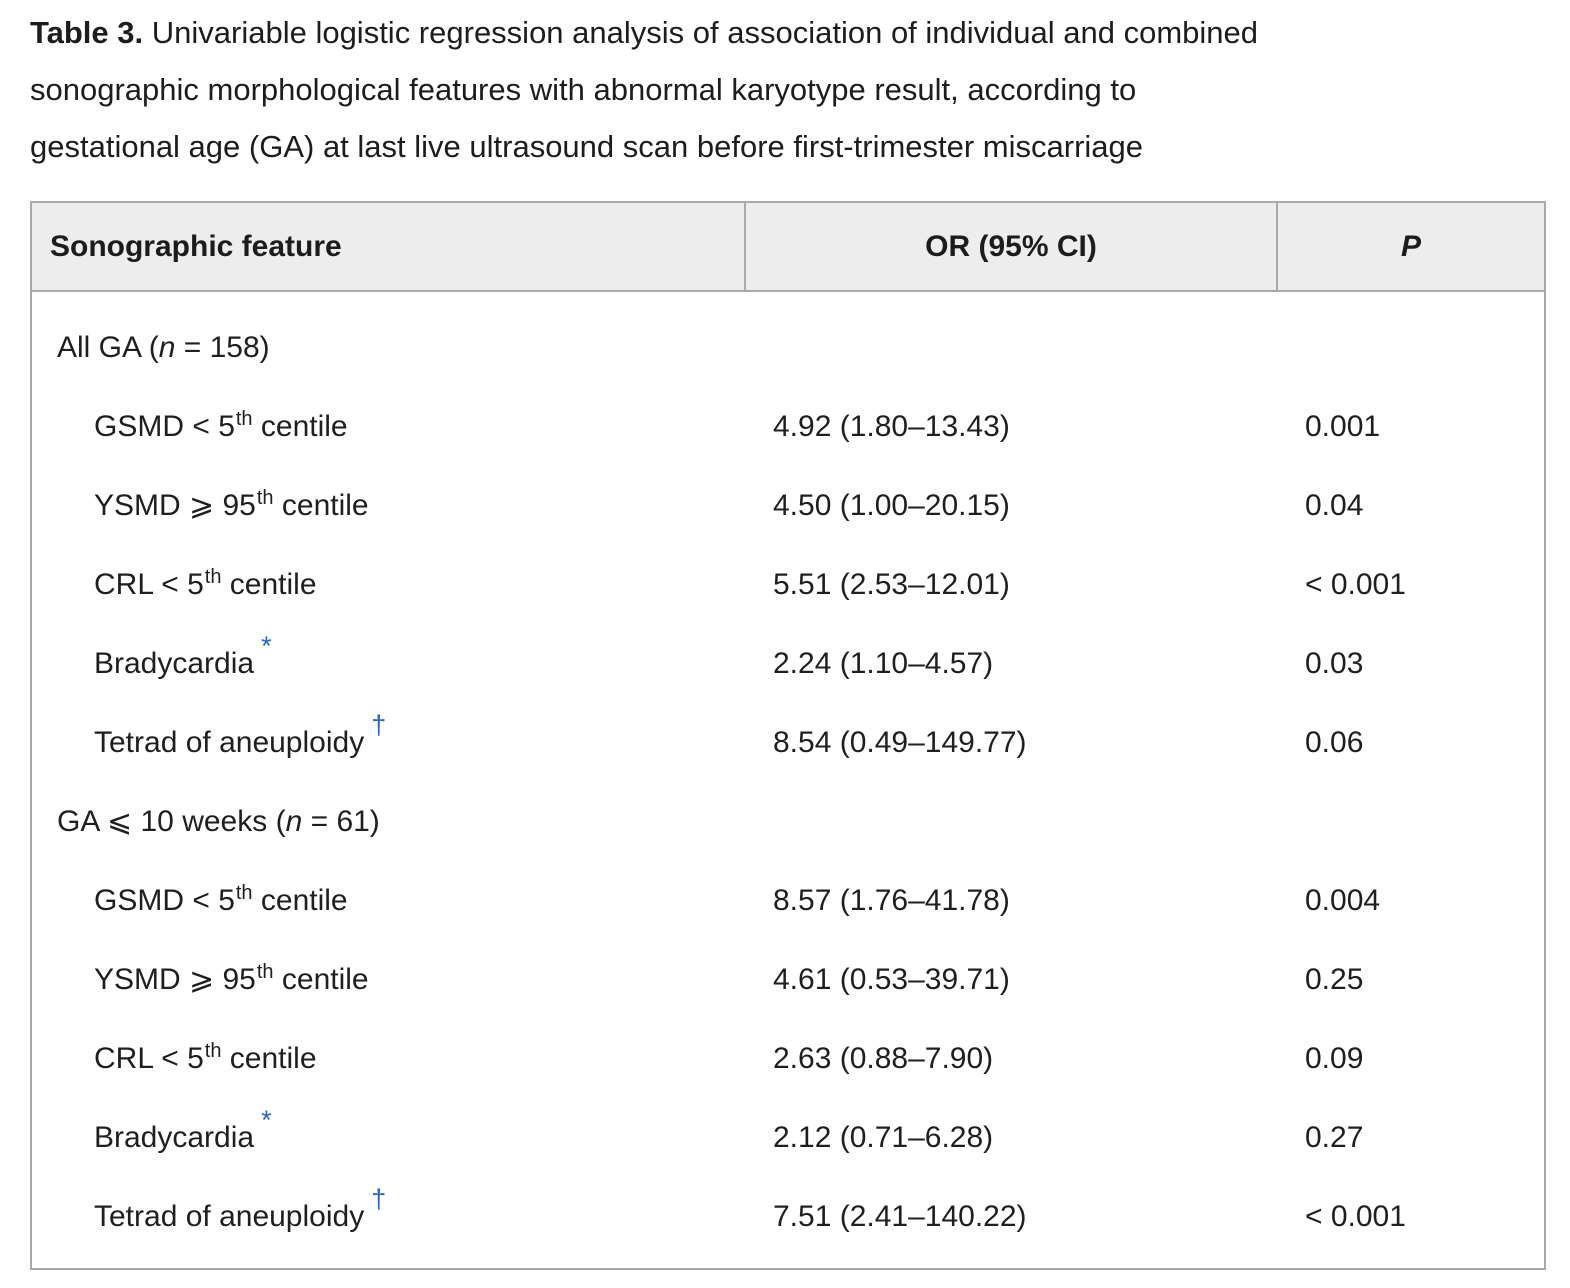  I want to click on p-cell: 0.06, so click(1334, 742).